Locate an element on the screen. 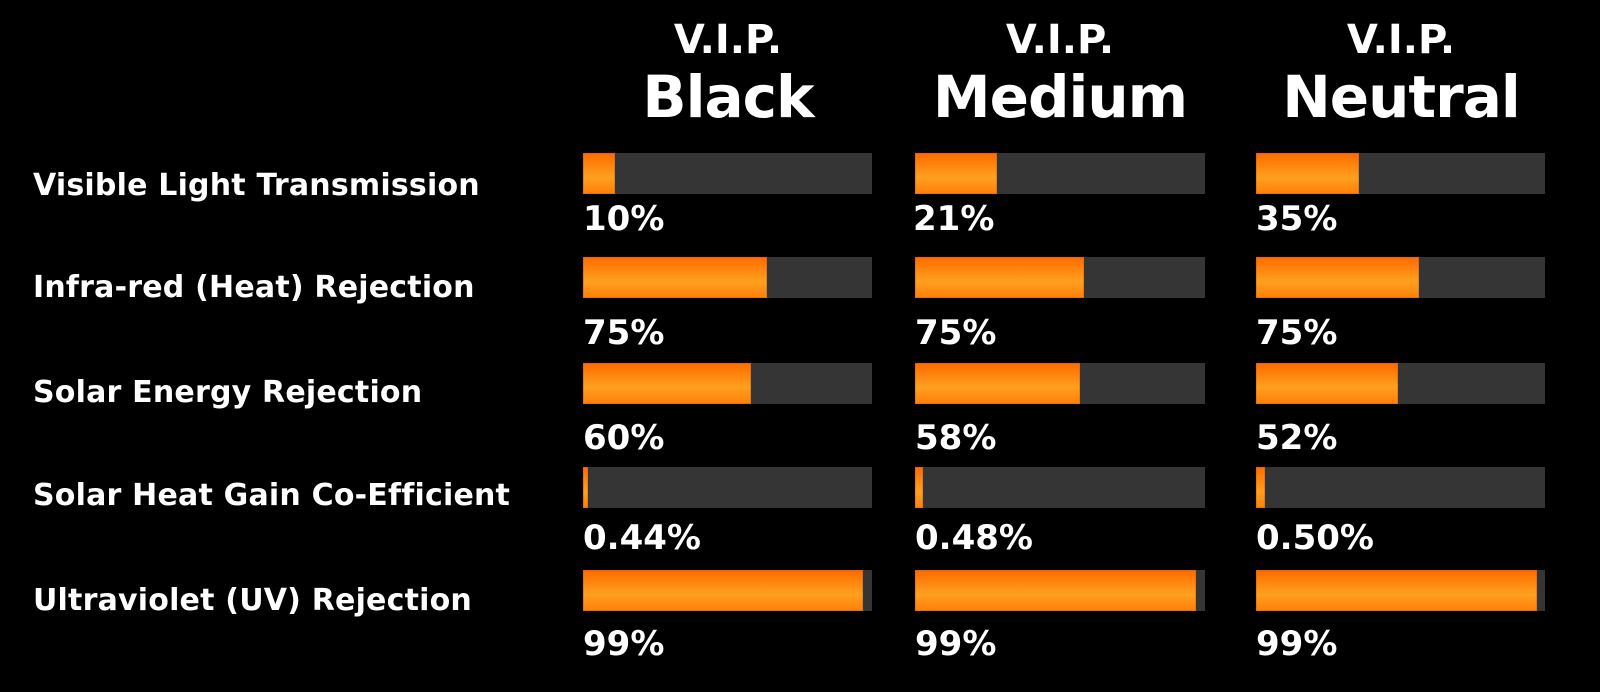  row-label-visible-light: Visible Light Transmission is located at coordinates (256, 185).